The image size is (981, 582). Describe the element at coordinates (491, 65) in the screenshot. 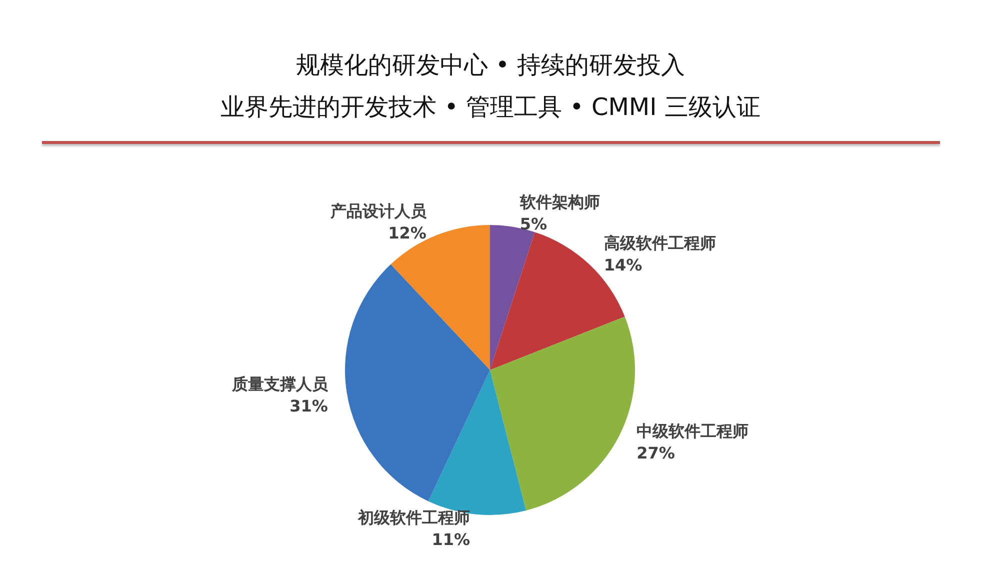

I see `chart-title: 规模化的研发中心 • 持续的研发投入` at that location.